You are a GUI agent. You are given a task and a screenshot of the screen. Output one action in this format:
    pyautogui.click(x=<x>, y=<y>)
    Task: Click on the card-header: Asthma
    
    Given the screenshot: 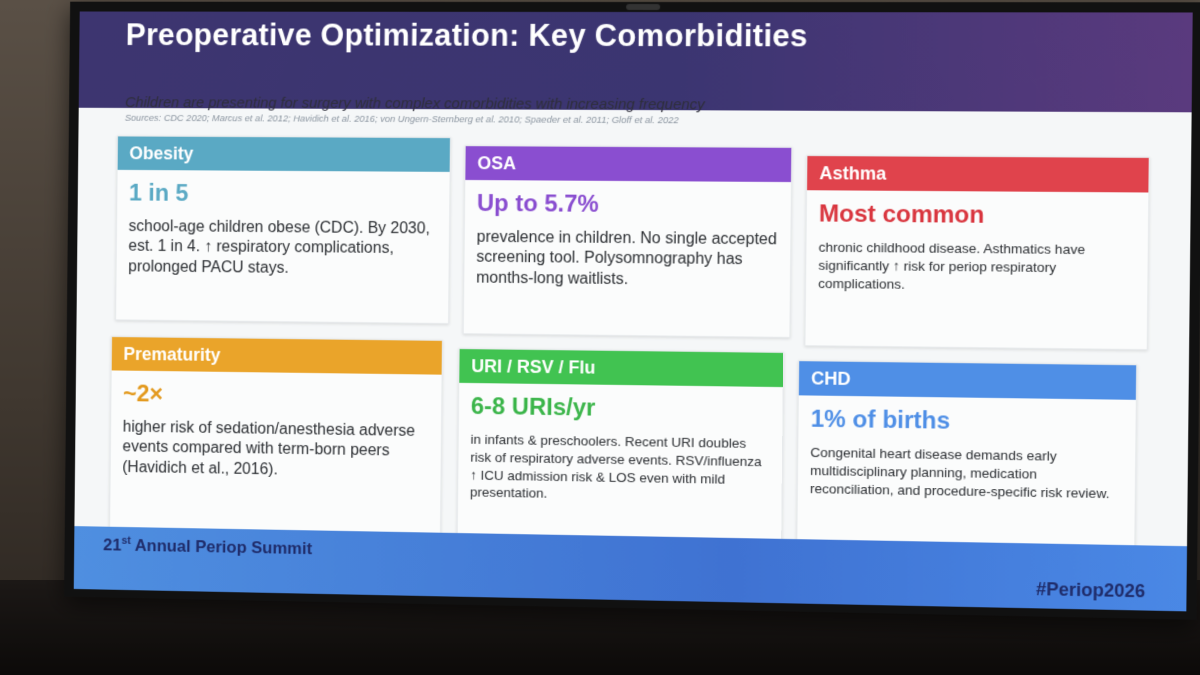 What is the action you would take?
    pyautogui.click(x=978, y=174)
    